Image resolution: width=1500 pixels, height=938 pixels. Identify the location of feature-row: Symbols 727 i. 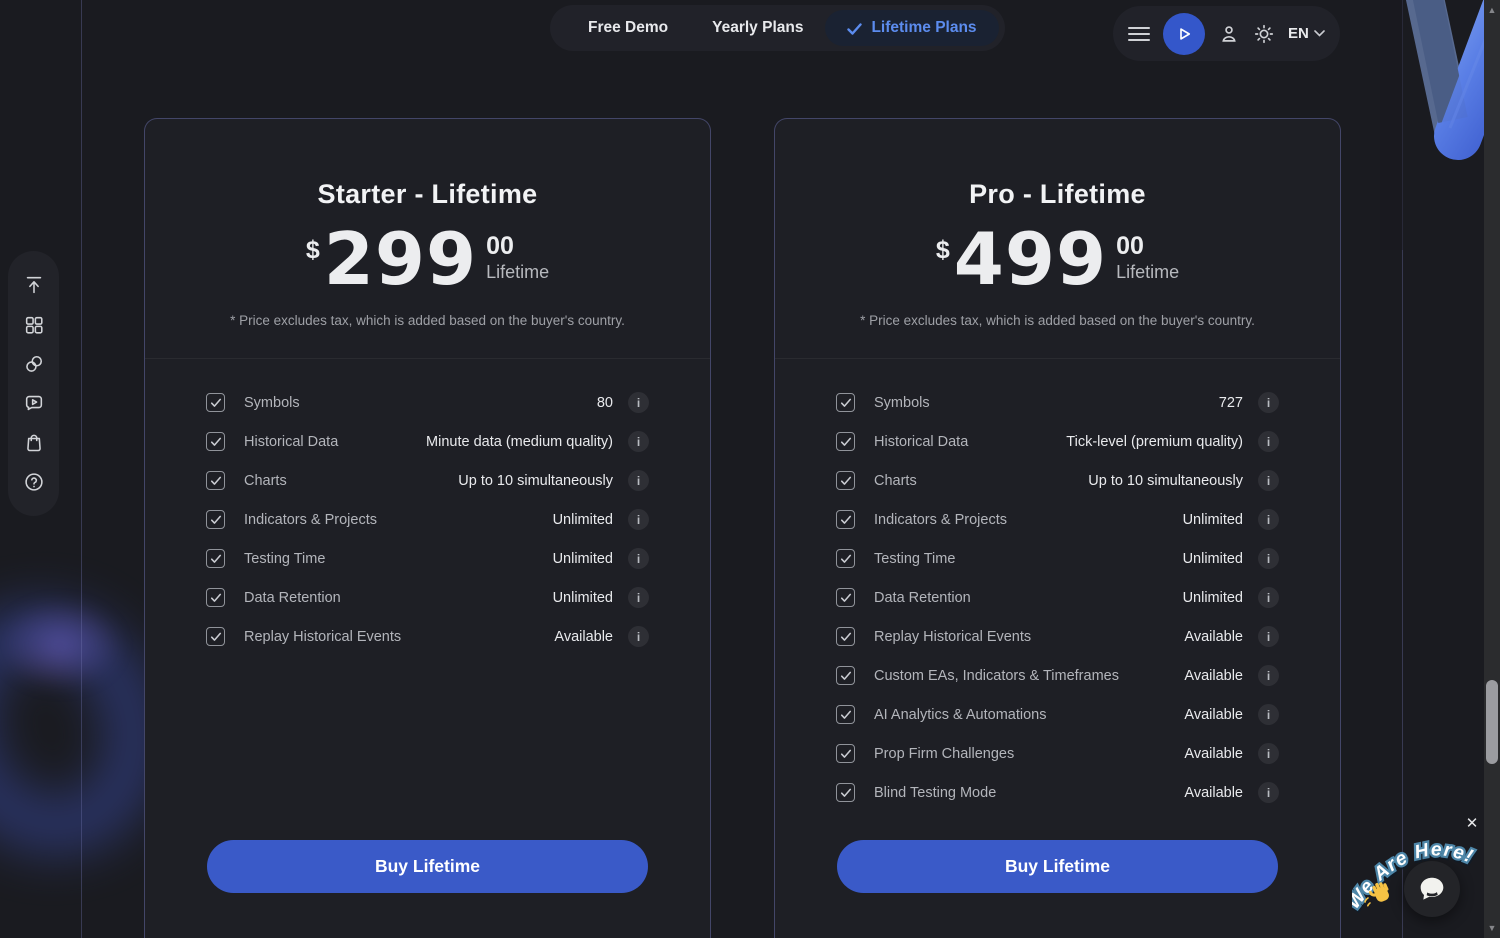
(1057, 402).